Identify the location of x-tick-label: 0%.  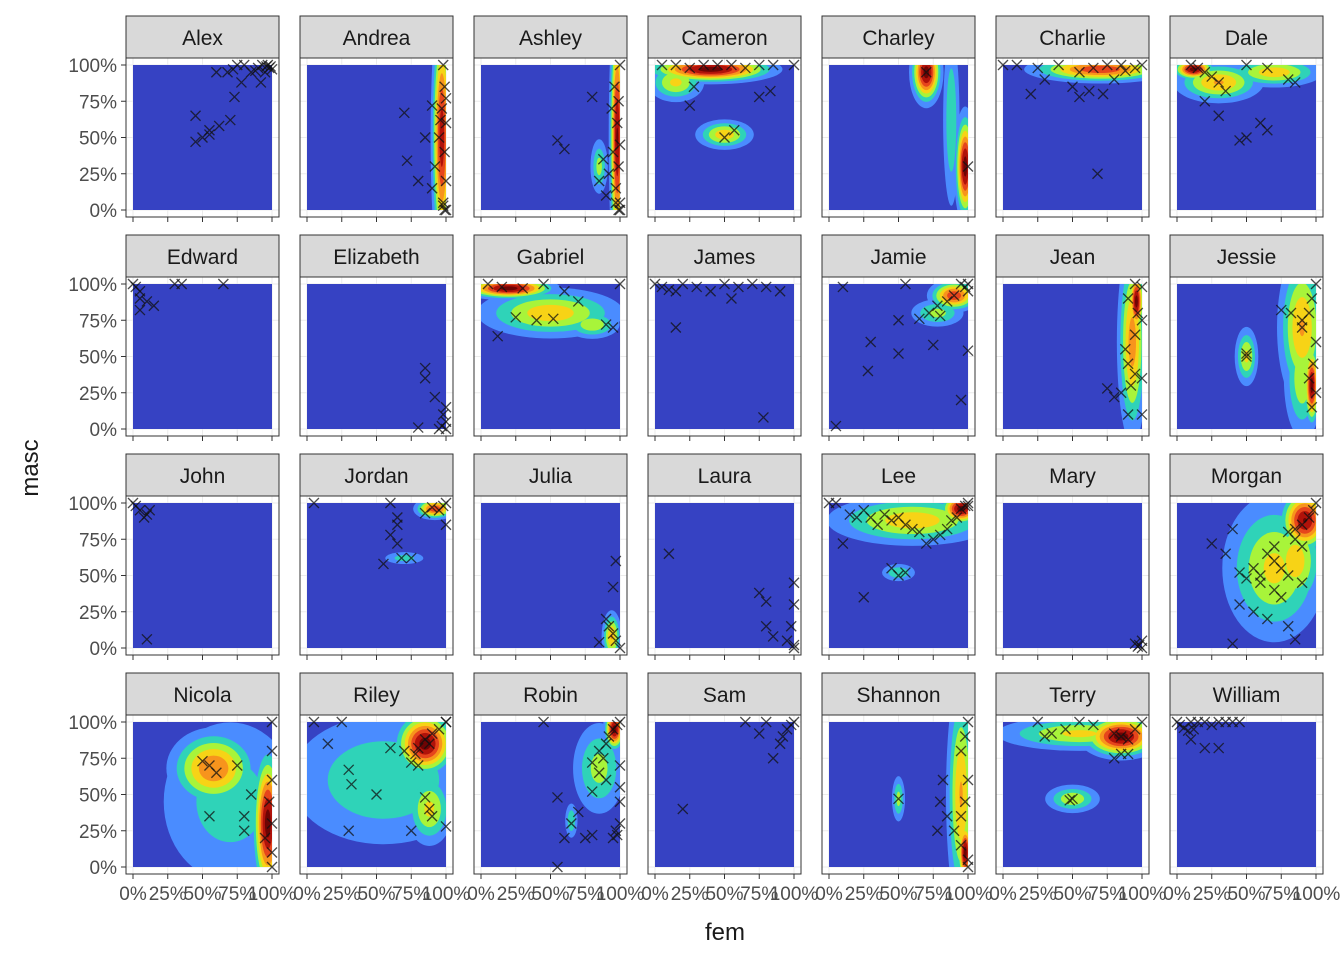
(481, 894).